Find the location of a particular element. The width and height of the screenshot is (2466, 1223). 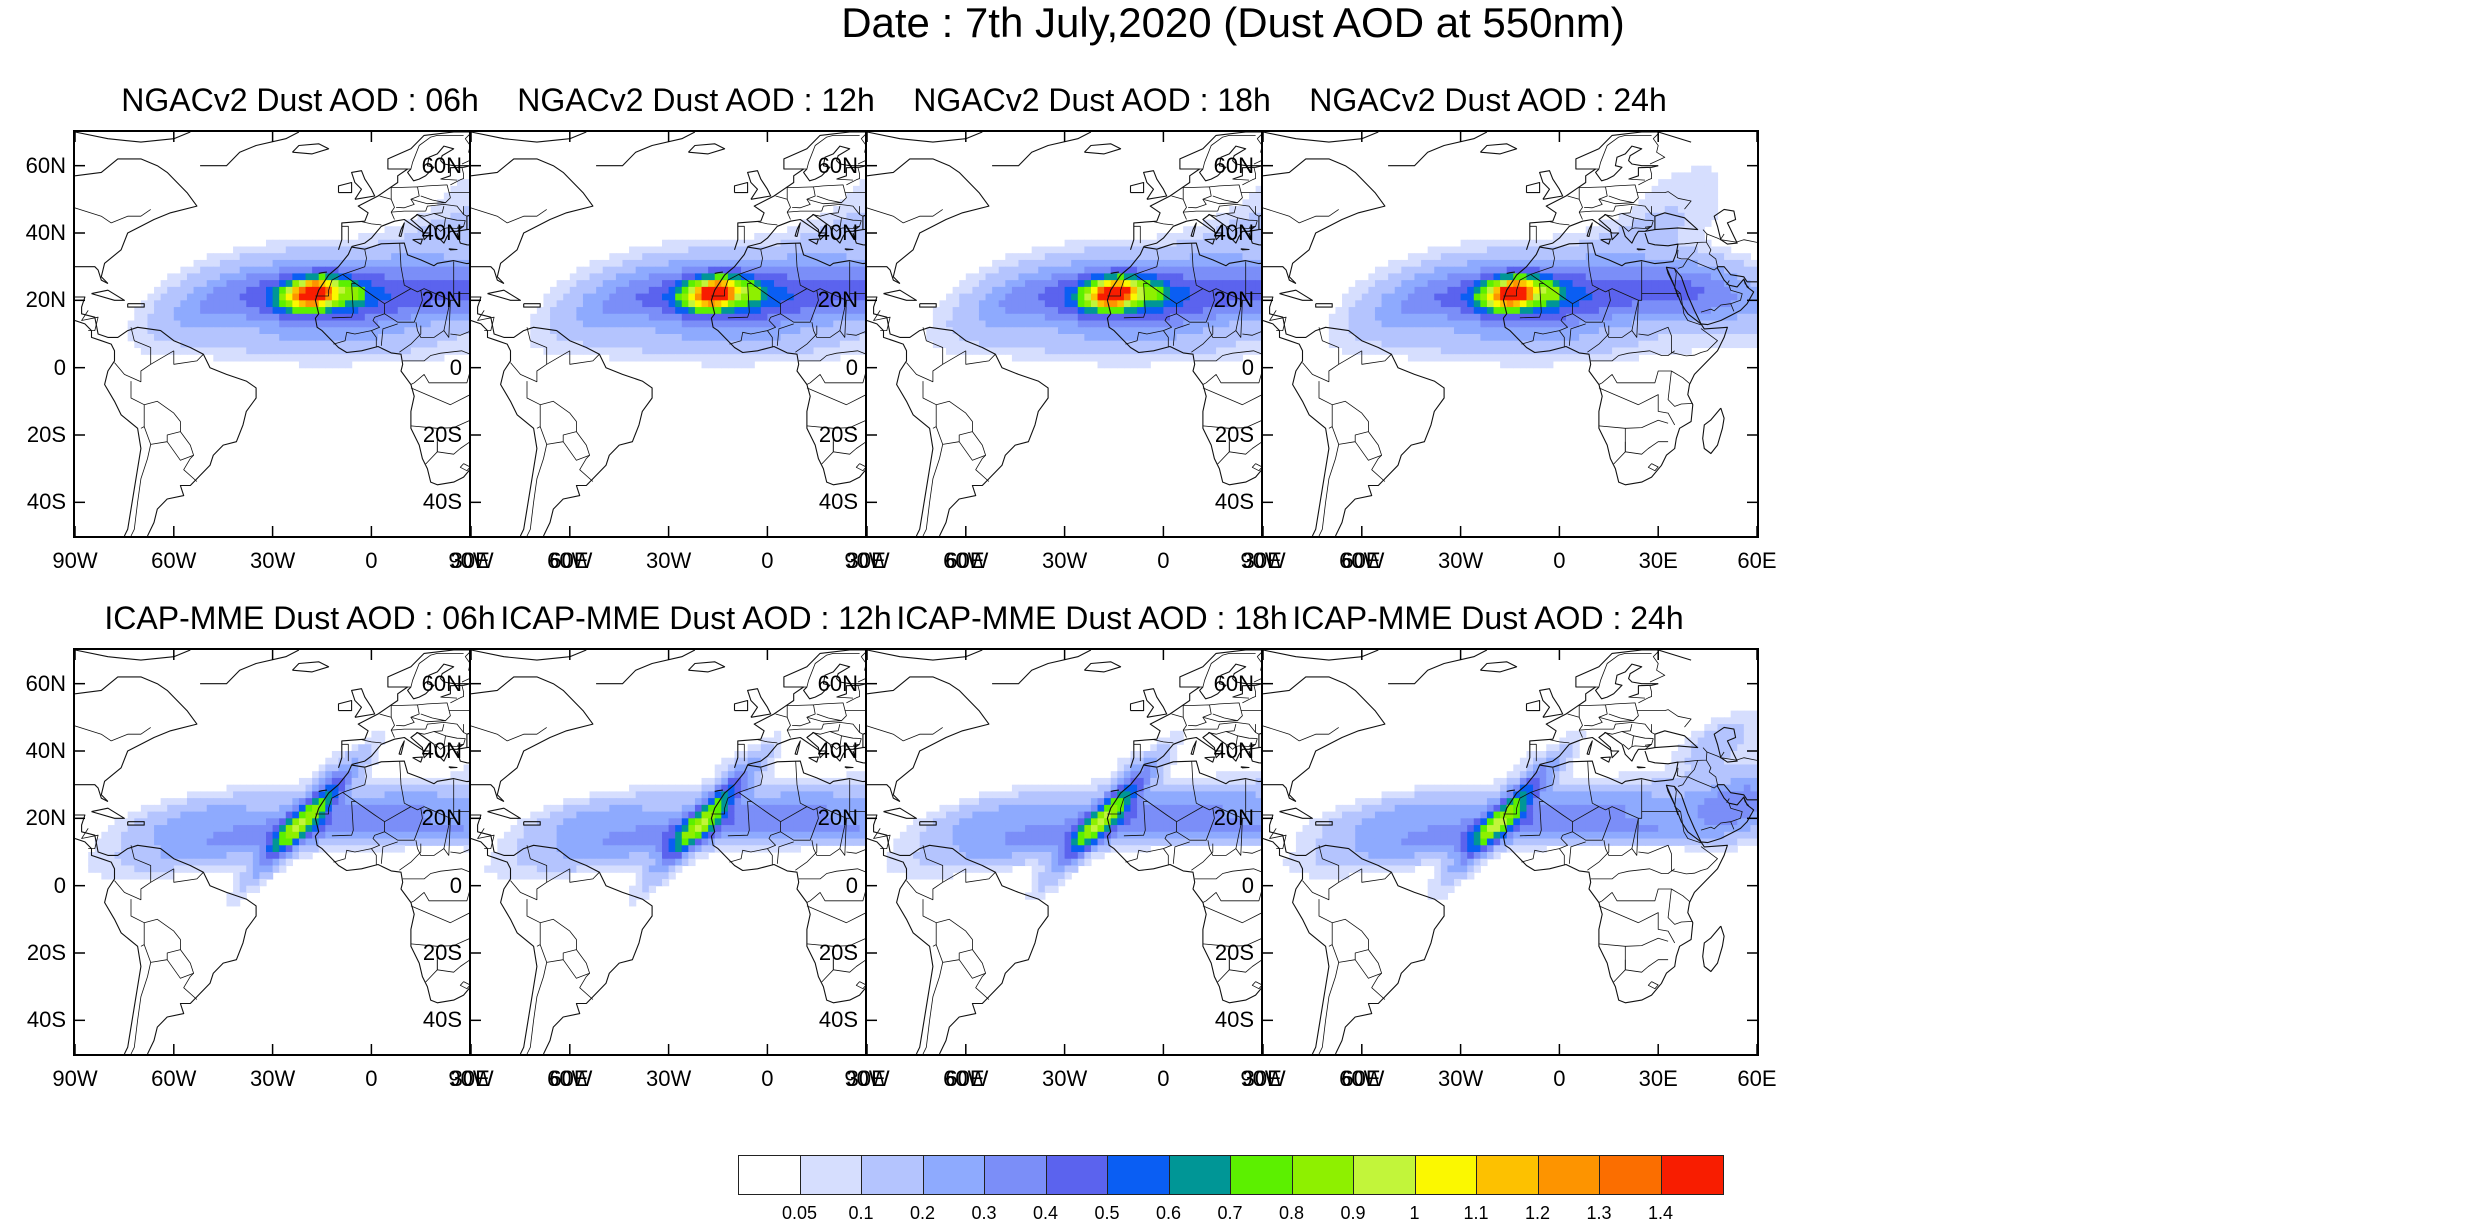

figure-title: Date : 7th July,2020 (Dust AOD at 550nm) is located at coordinates (1233, 23).